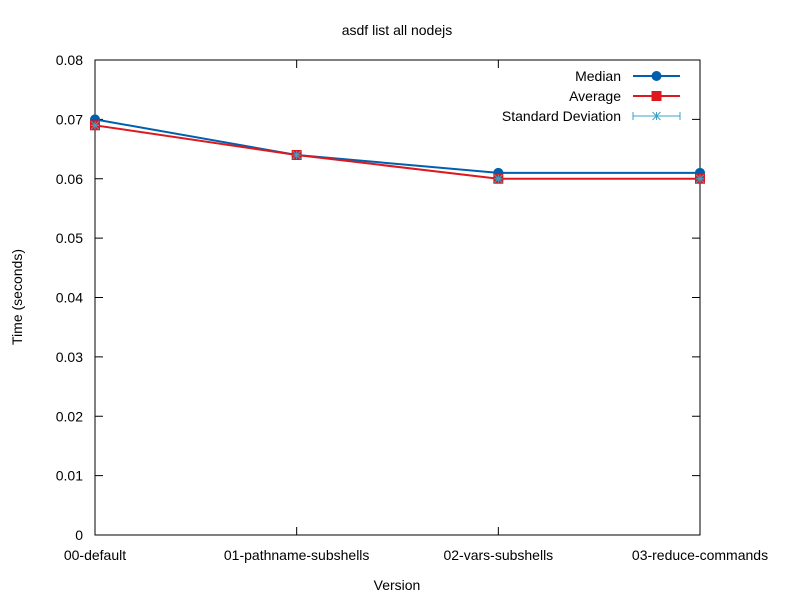 The height and width of the screenshot is (600, 800). I want to click on y-axis-label: Time (seconds), so click(17, 297).